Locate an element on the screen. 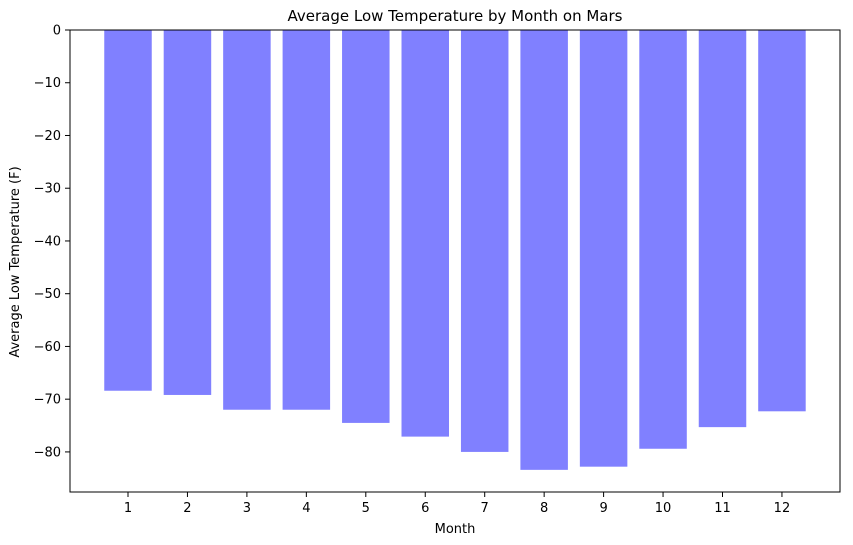 This screenshot has width=853, height=545. x-axis-label: Month is located at coordinates (455, 529).